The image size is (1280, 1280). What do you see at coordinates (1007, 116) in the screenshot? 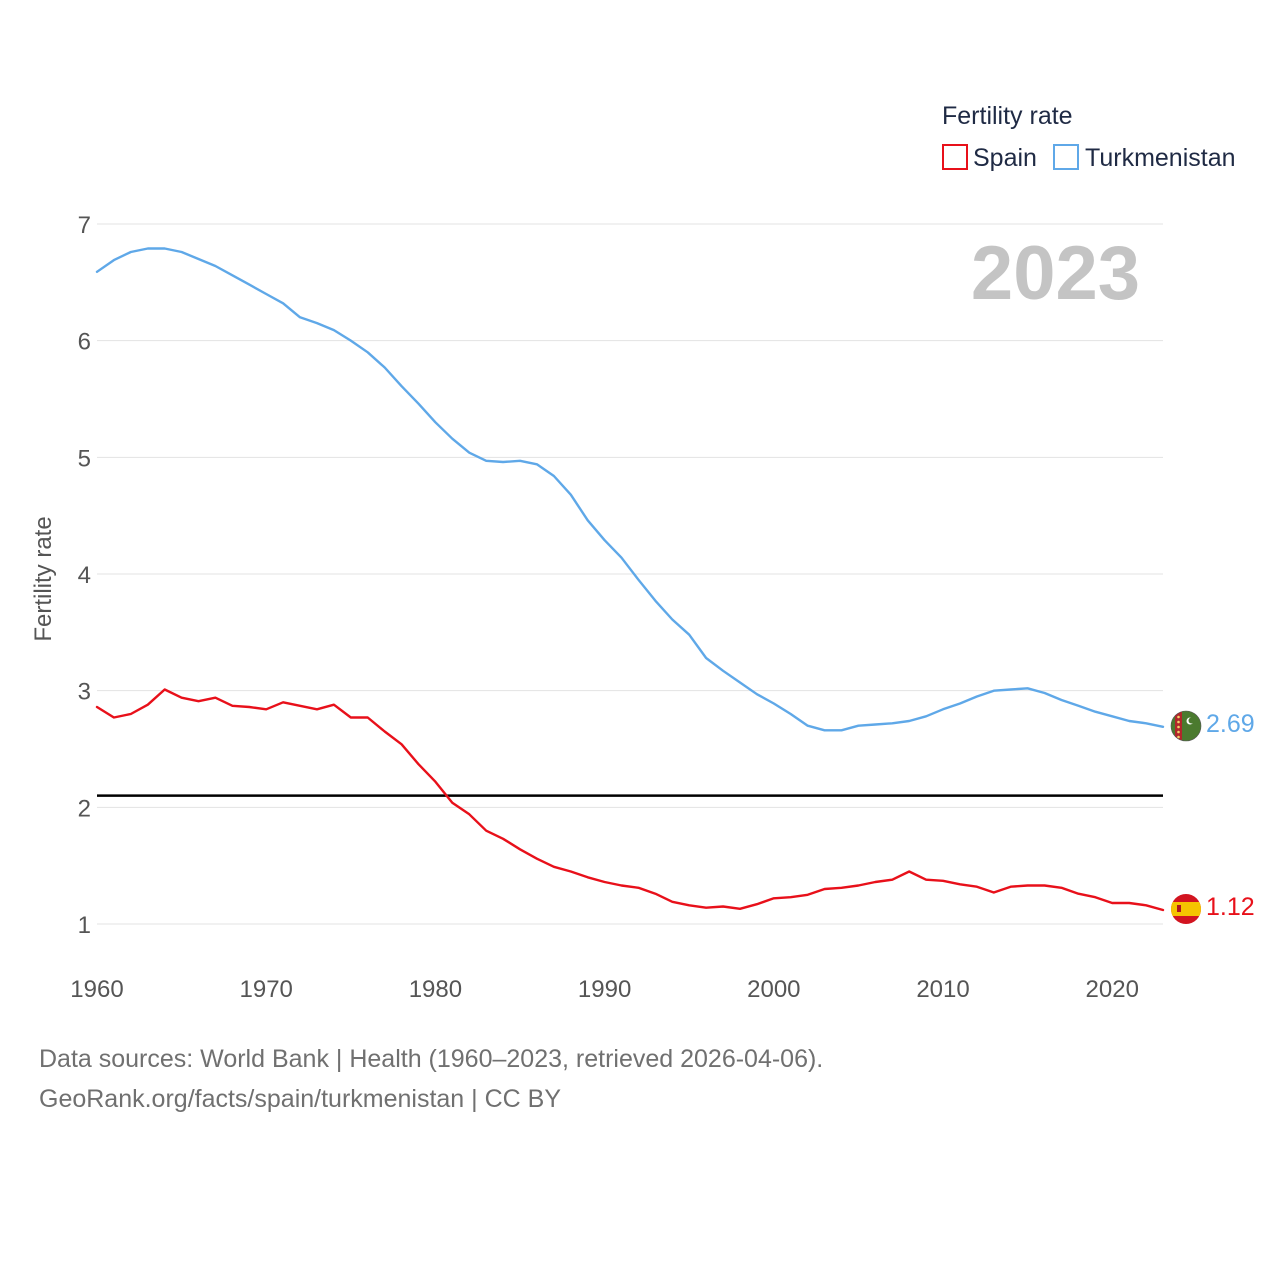
I see `legend-title: Fertility rate` at bounding box center [1007, 116].